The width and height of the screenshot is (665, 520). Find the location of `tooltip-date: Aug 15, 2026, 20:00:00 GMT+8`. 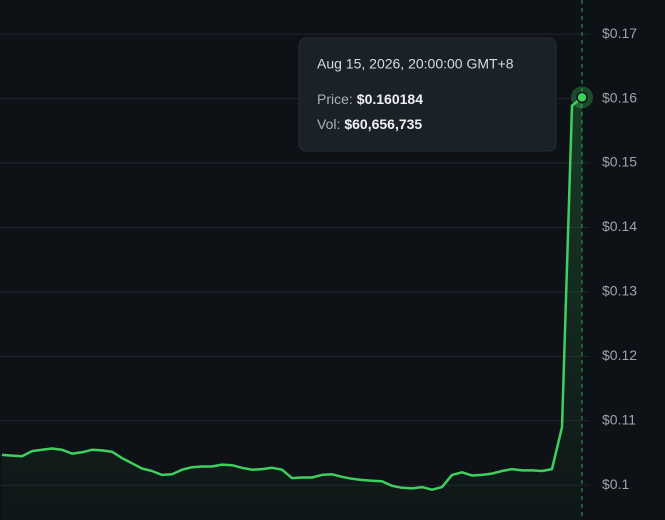

tooltip-date: Aug 15, 2026, 20:00:00 GMT+8 is located at coordinates (415, 64).